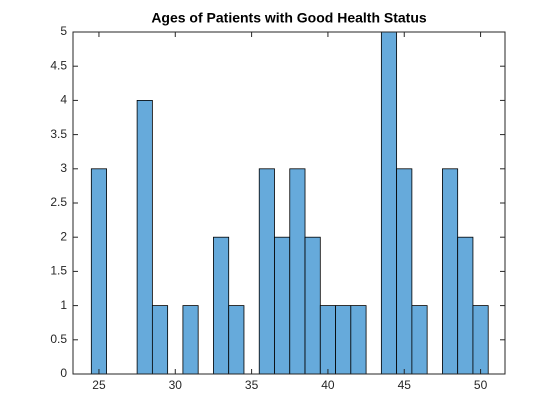 This screenshot has height=420, width=560. What do you see at coordinates (58, 202) in the screenshot?
I see `y-tick-label: 2.5` at bounding box center [58, 202].